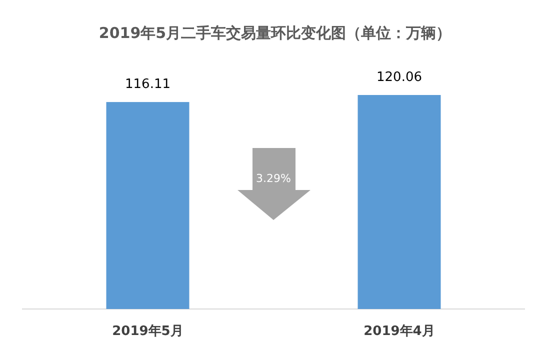  Describe the element at coordinates (273, 178) in the screenshot. I see `annotation: 3.29%` at that location.